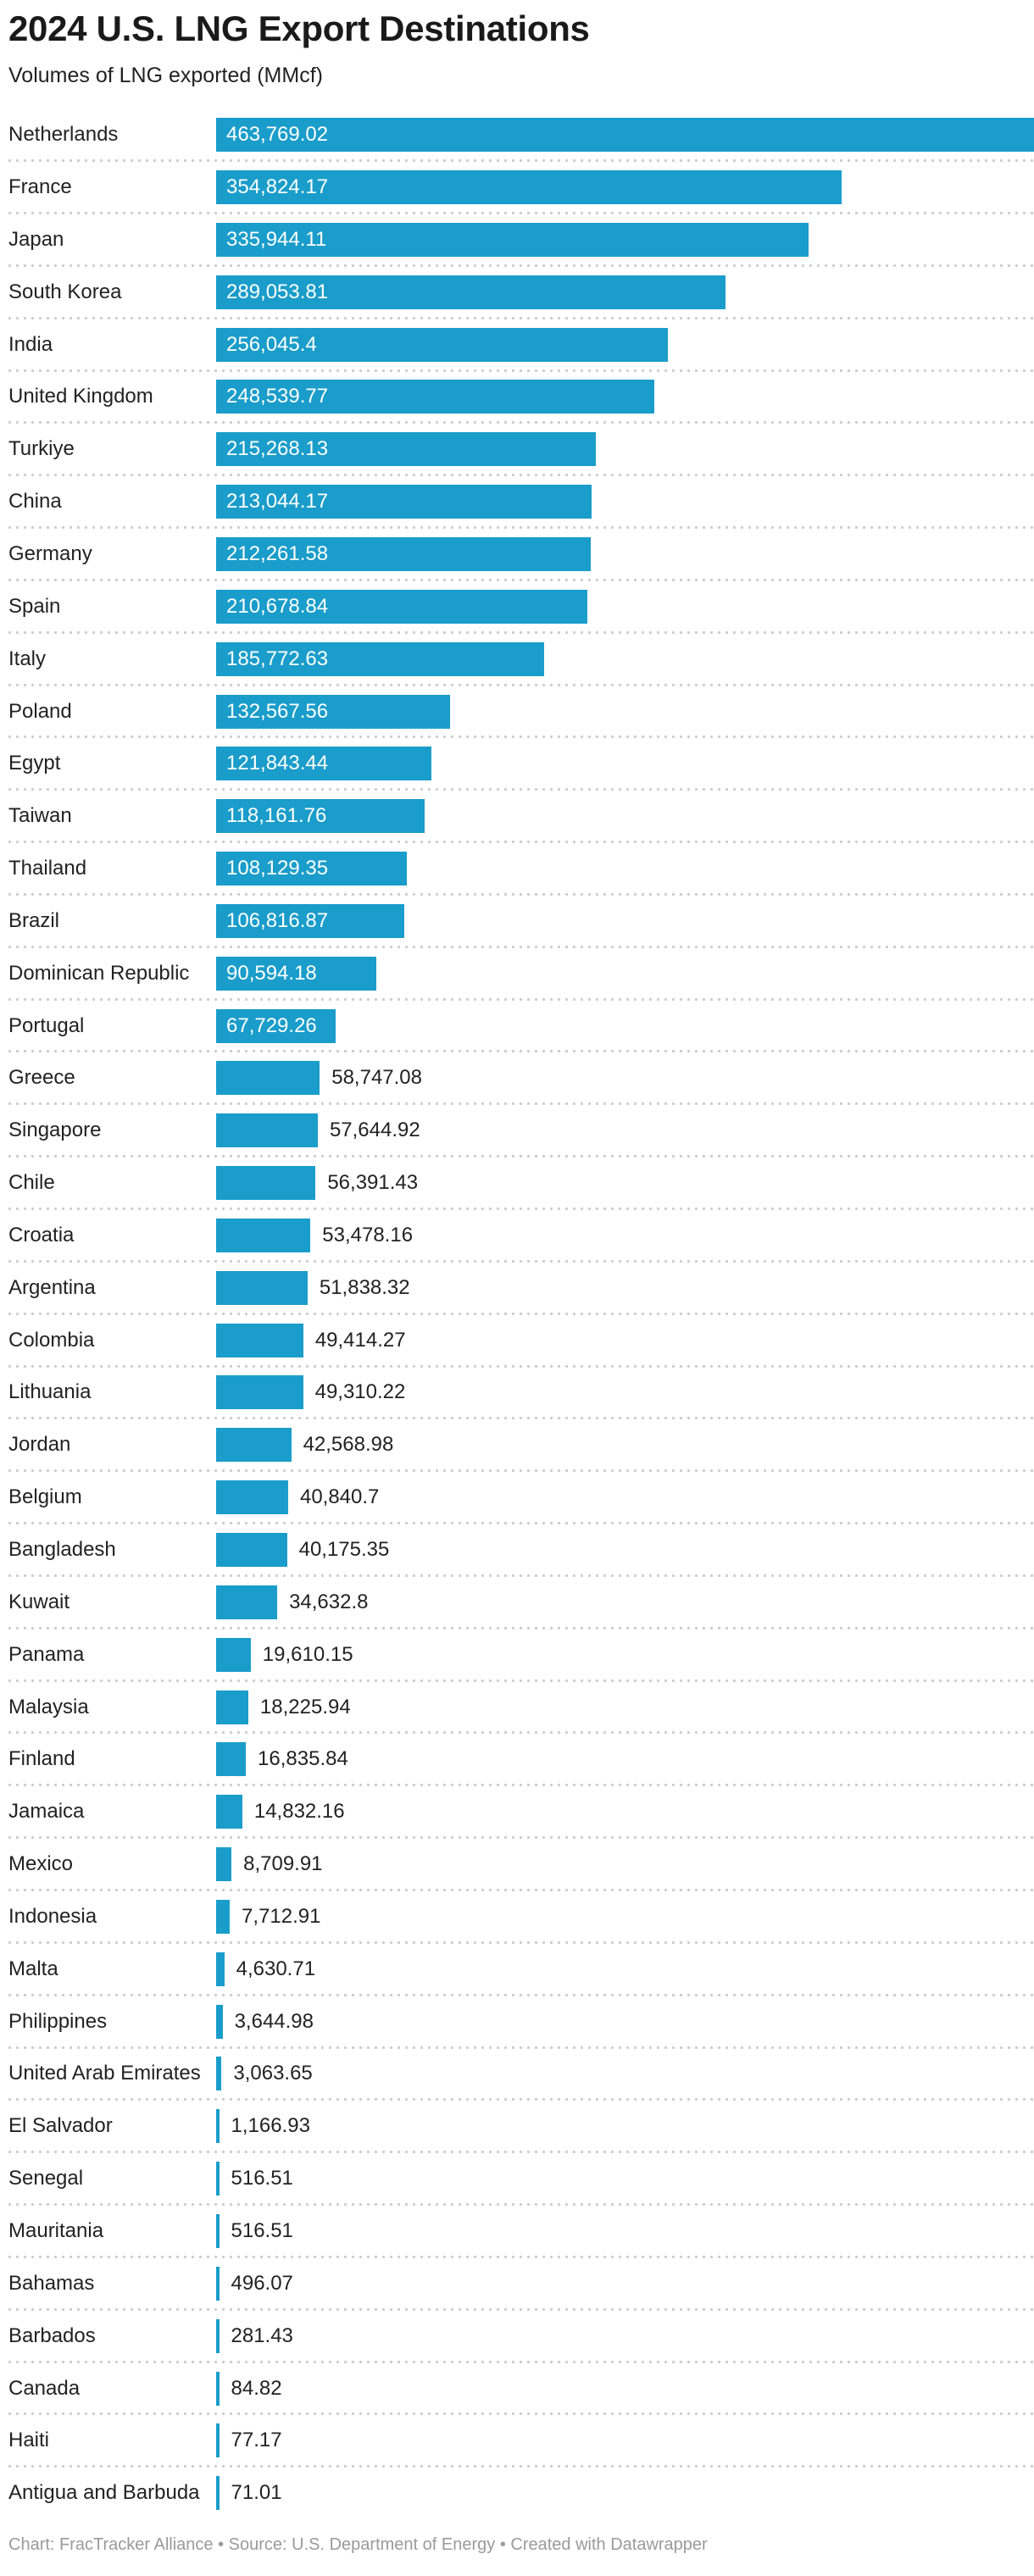  I want to click on bar-row: Malaysia 18,225.94, so click(517, 1708).